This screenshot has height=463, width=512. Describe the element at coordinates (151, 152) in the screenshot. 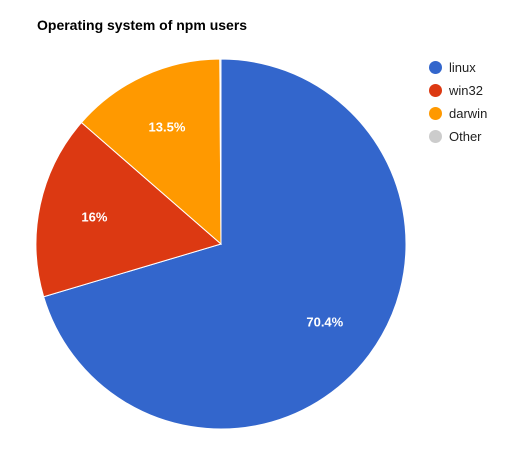

I see `pie-slice-darwin` at that location.